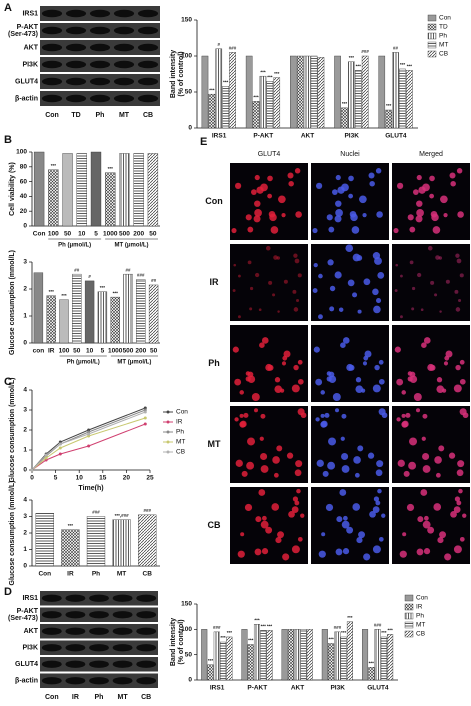 This screenshot has width=471, height=706. Describe the element at coordinates (77, 351) in the screenshot. I see `x-tick-label: 50` at that location.